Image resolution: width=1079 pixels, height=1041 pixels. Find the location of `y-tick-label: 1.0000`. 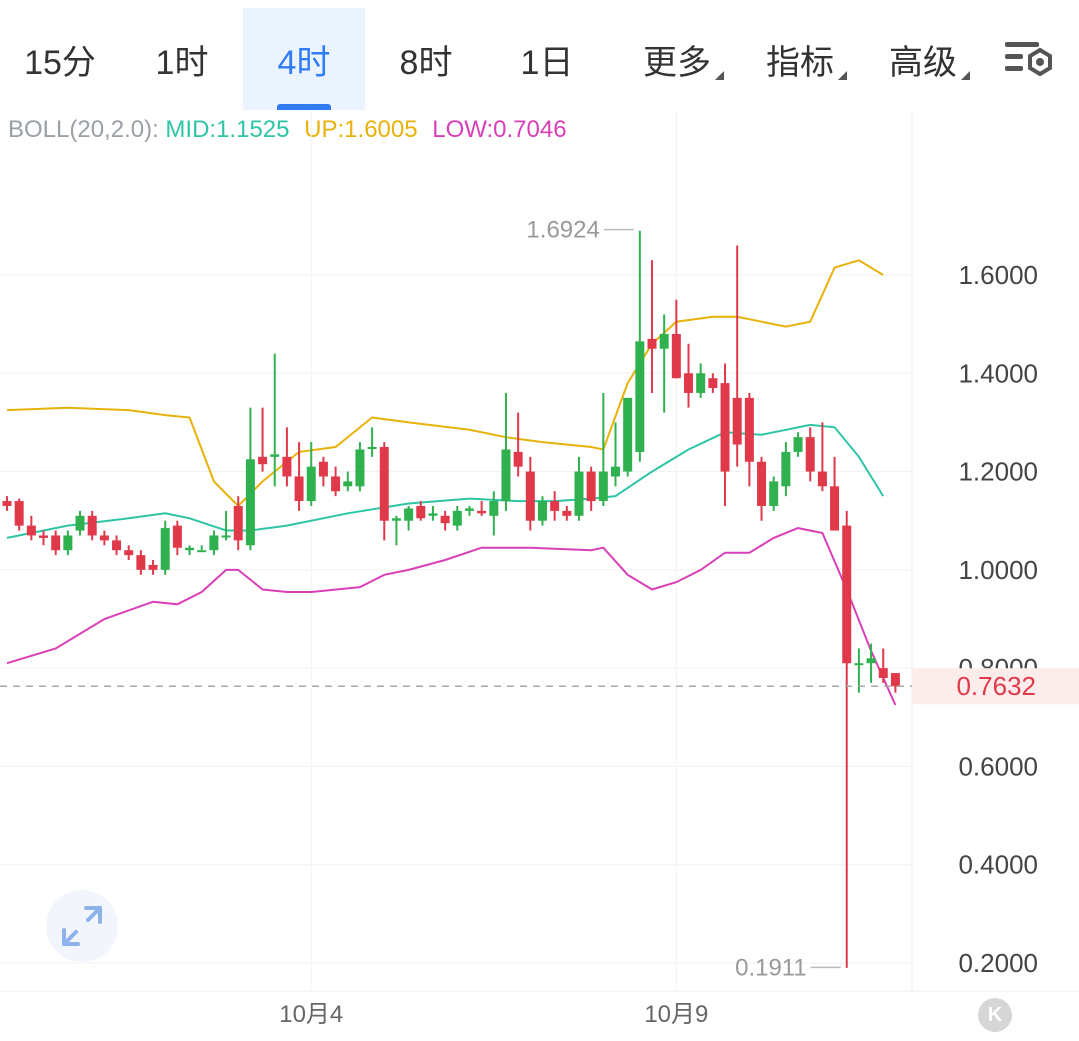

y-tick-label: 1.0000 is located at coordinates (998, 570).